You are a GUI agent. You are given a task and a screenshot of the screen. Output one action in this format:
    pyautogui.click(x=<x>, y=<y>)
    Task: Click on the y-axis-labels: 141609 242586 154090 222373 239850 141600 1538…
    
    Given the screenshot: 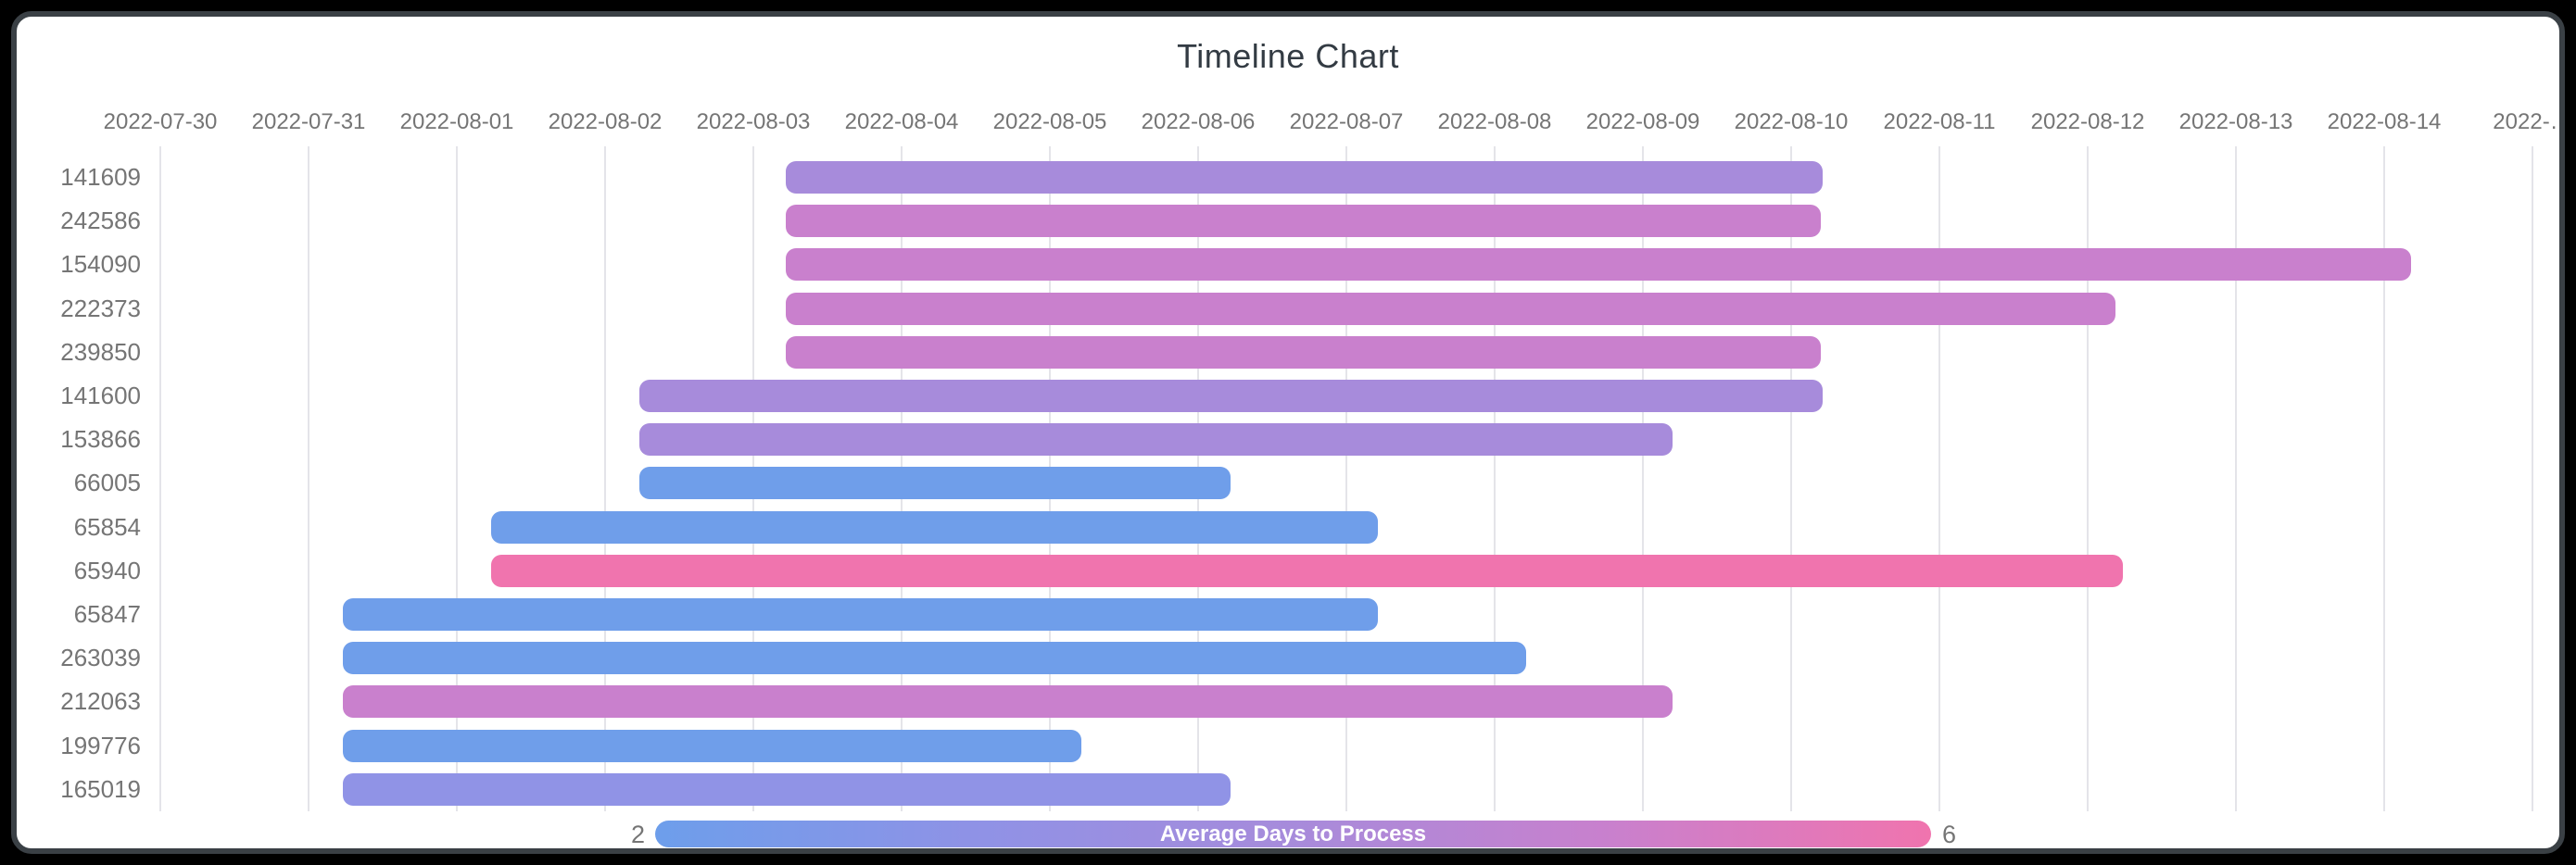 What is the action you would take?
    pyautogui.click(x=79, y=478)
    